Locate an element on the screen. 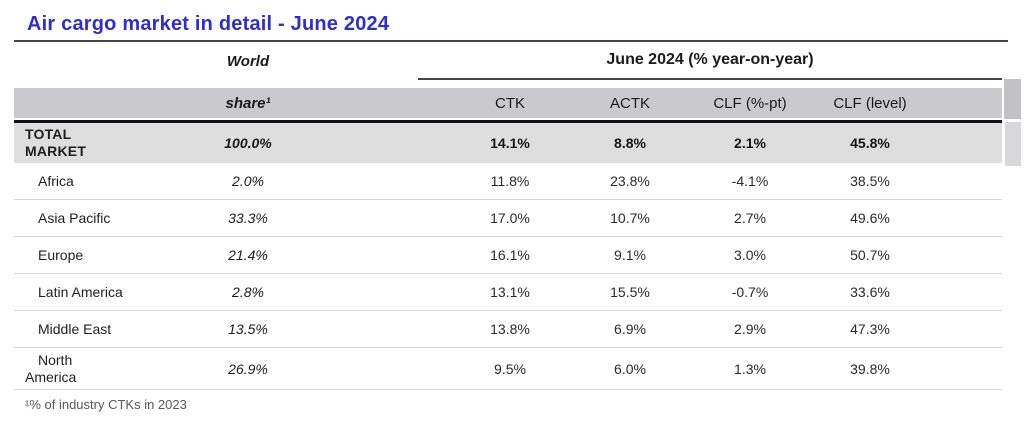  table-header-group-row: World June 2024 (% year-on-year) is located at coordinates (508, 61).